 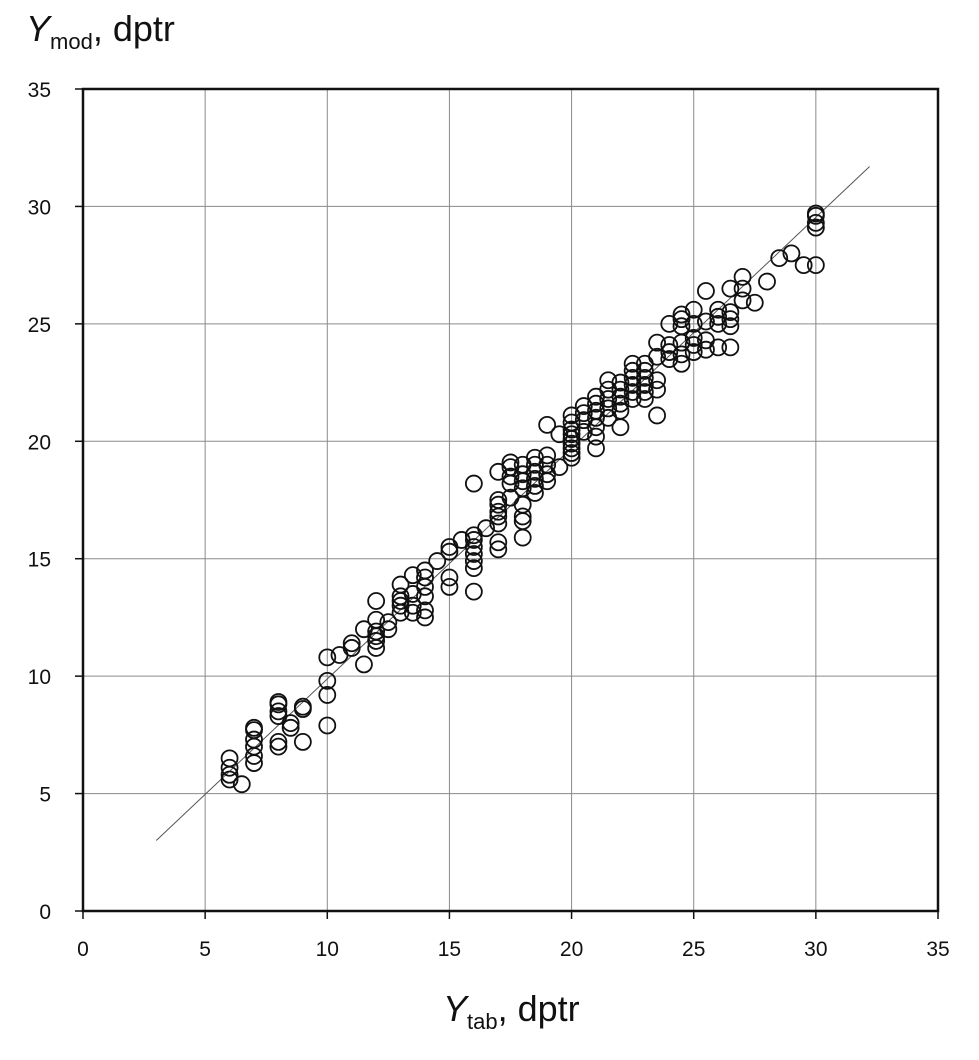 What do you see at coordinates (327, 949) in the screenshot?
I see `x-tick-label: 10` at bounding box center [327, 949].